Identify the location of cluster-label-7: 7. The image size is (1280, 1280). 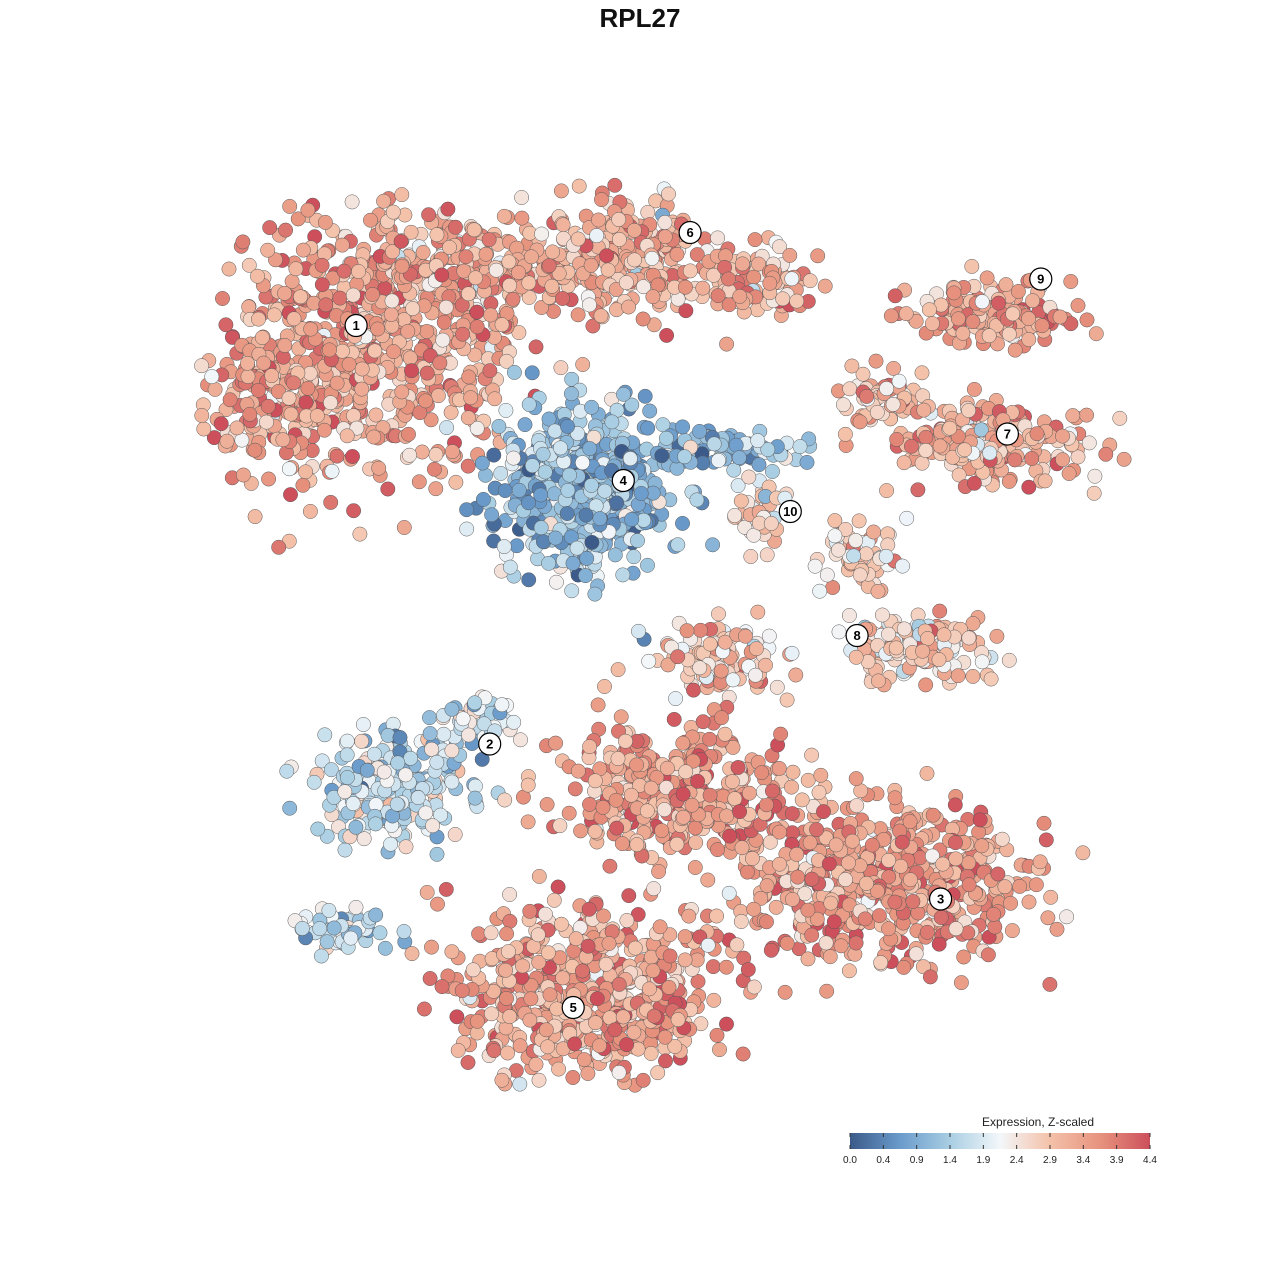
(1007, 434).